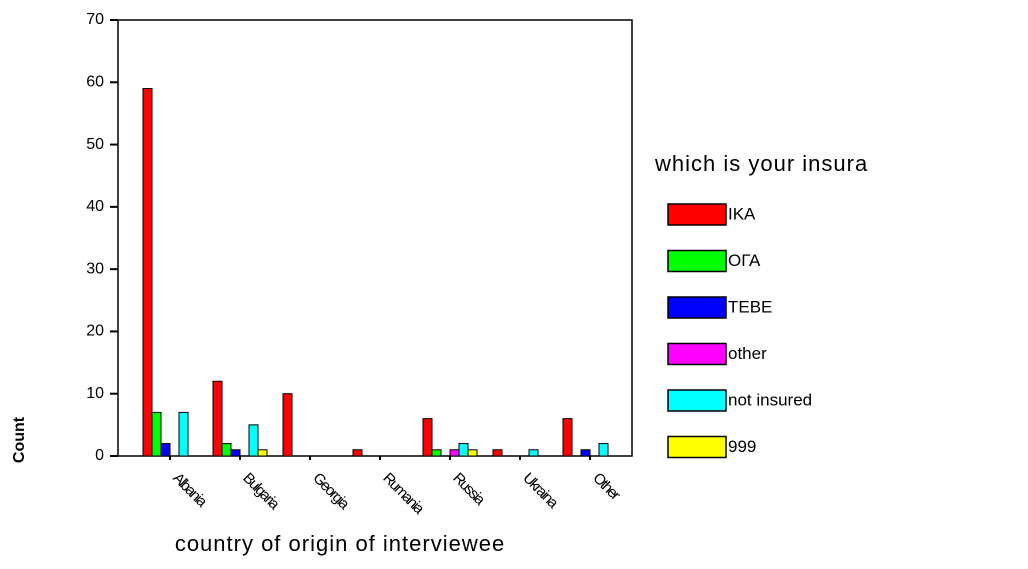 The width and height of the screenshot is (1028, 569). I want to click on x-tick-label: Albania, so click(190, 491).